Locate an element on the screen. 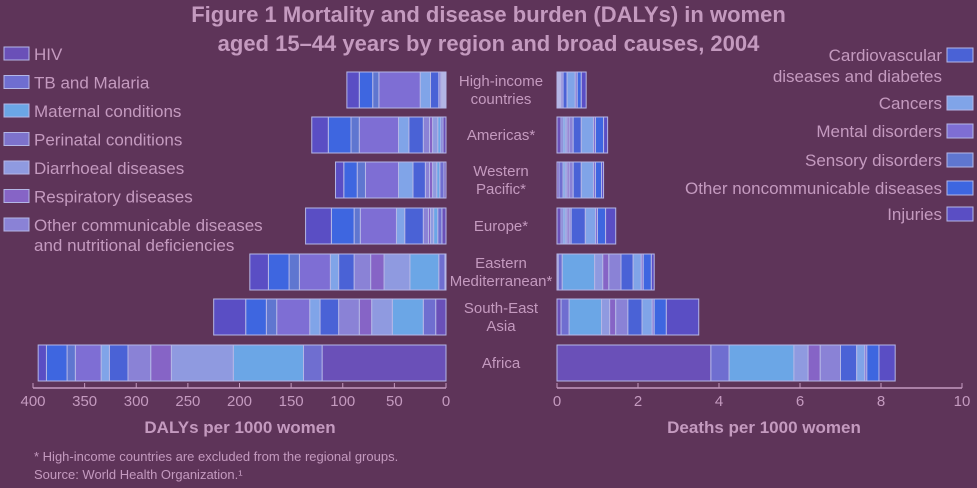  category-label-0-1: countries is located at coordinates (501, 99).